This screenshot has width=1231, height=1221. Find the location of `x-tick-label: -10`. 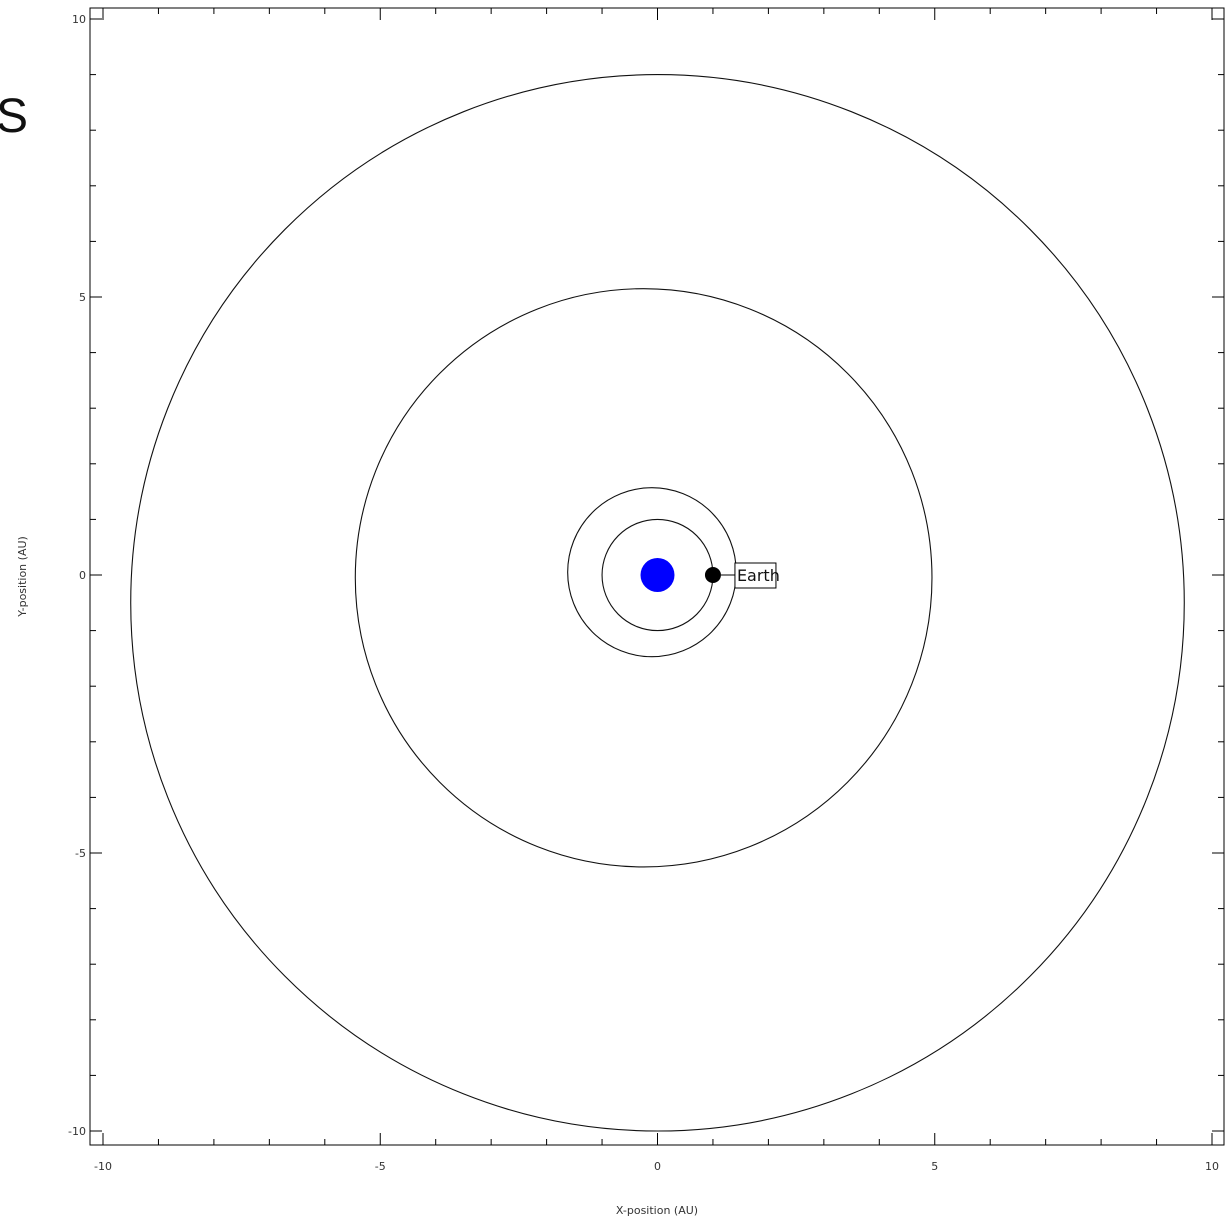

x-tick-label: -10 is located at coordinates (103, 1166).